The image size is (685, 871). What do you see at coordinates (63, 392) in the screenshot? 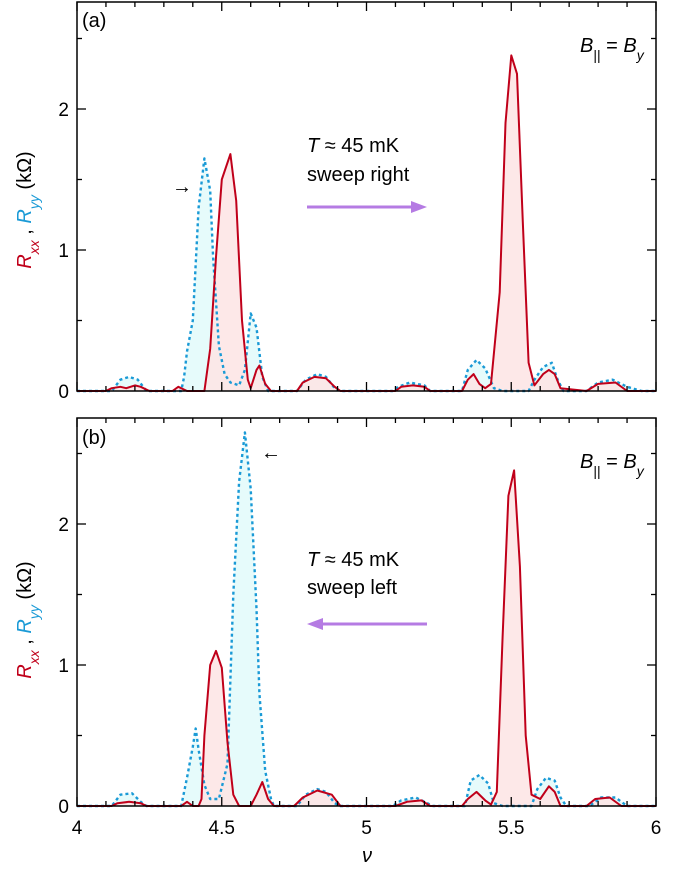
I see `panel-a-ytick-label: 0` at bounding box center [63, 392].